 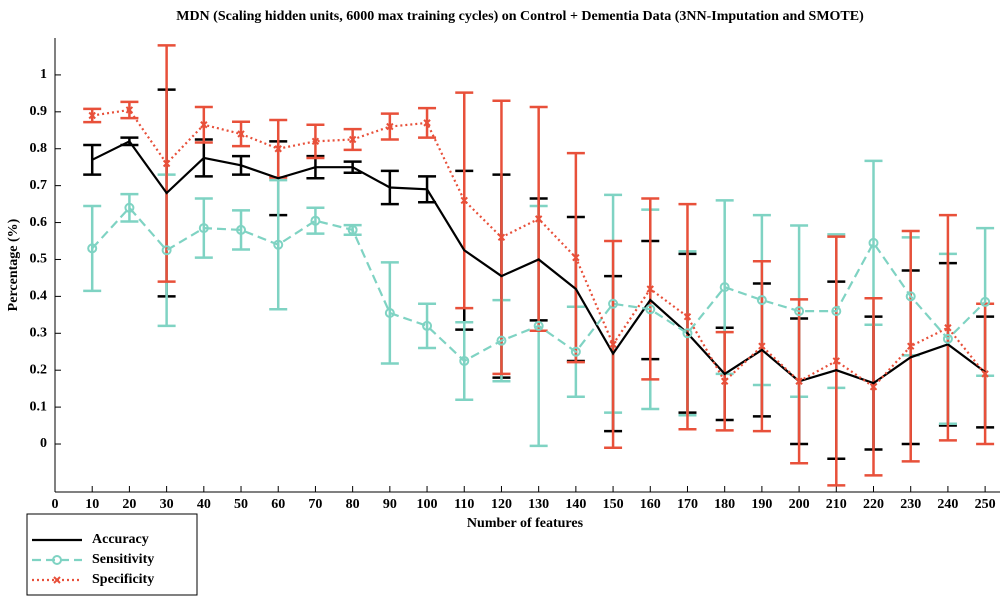 I want to click on y-tick-label: 0.1, so click(x=39, y=406).